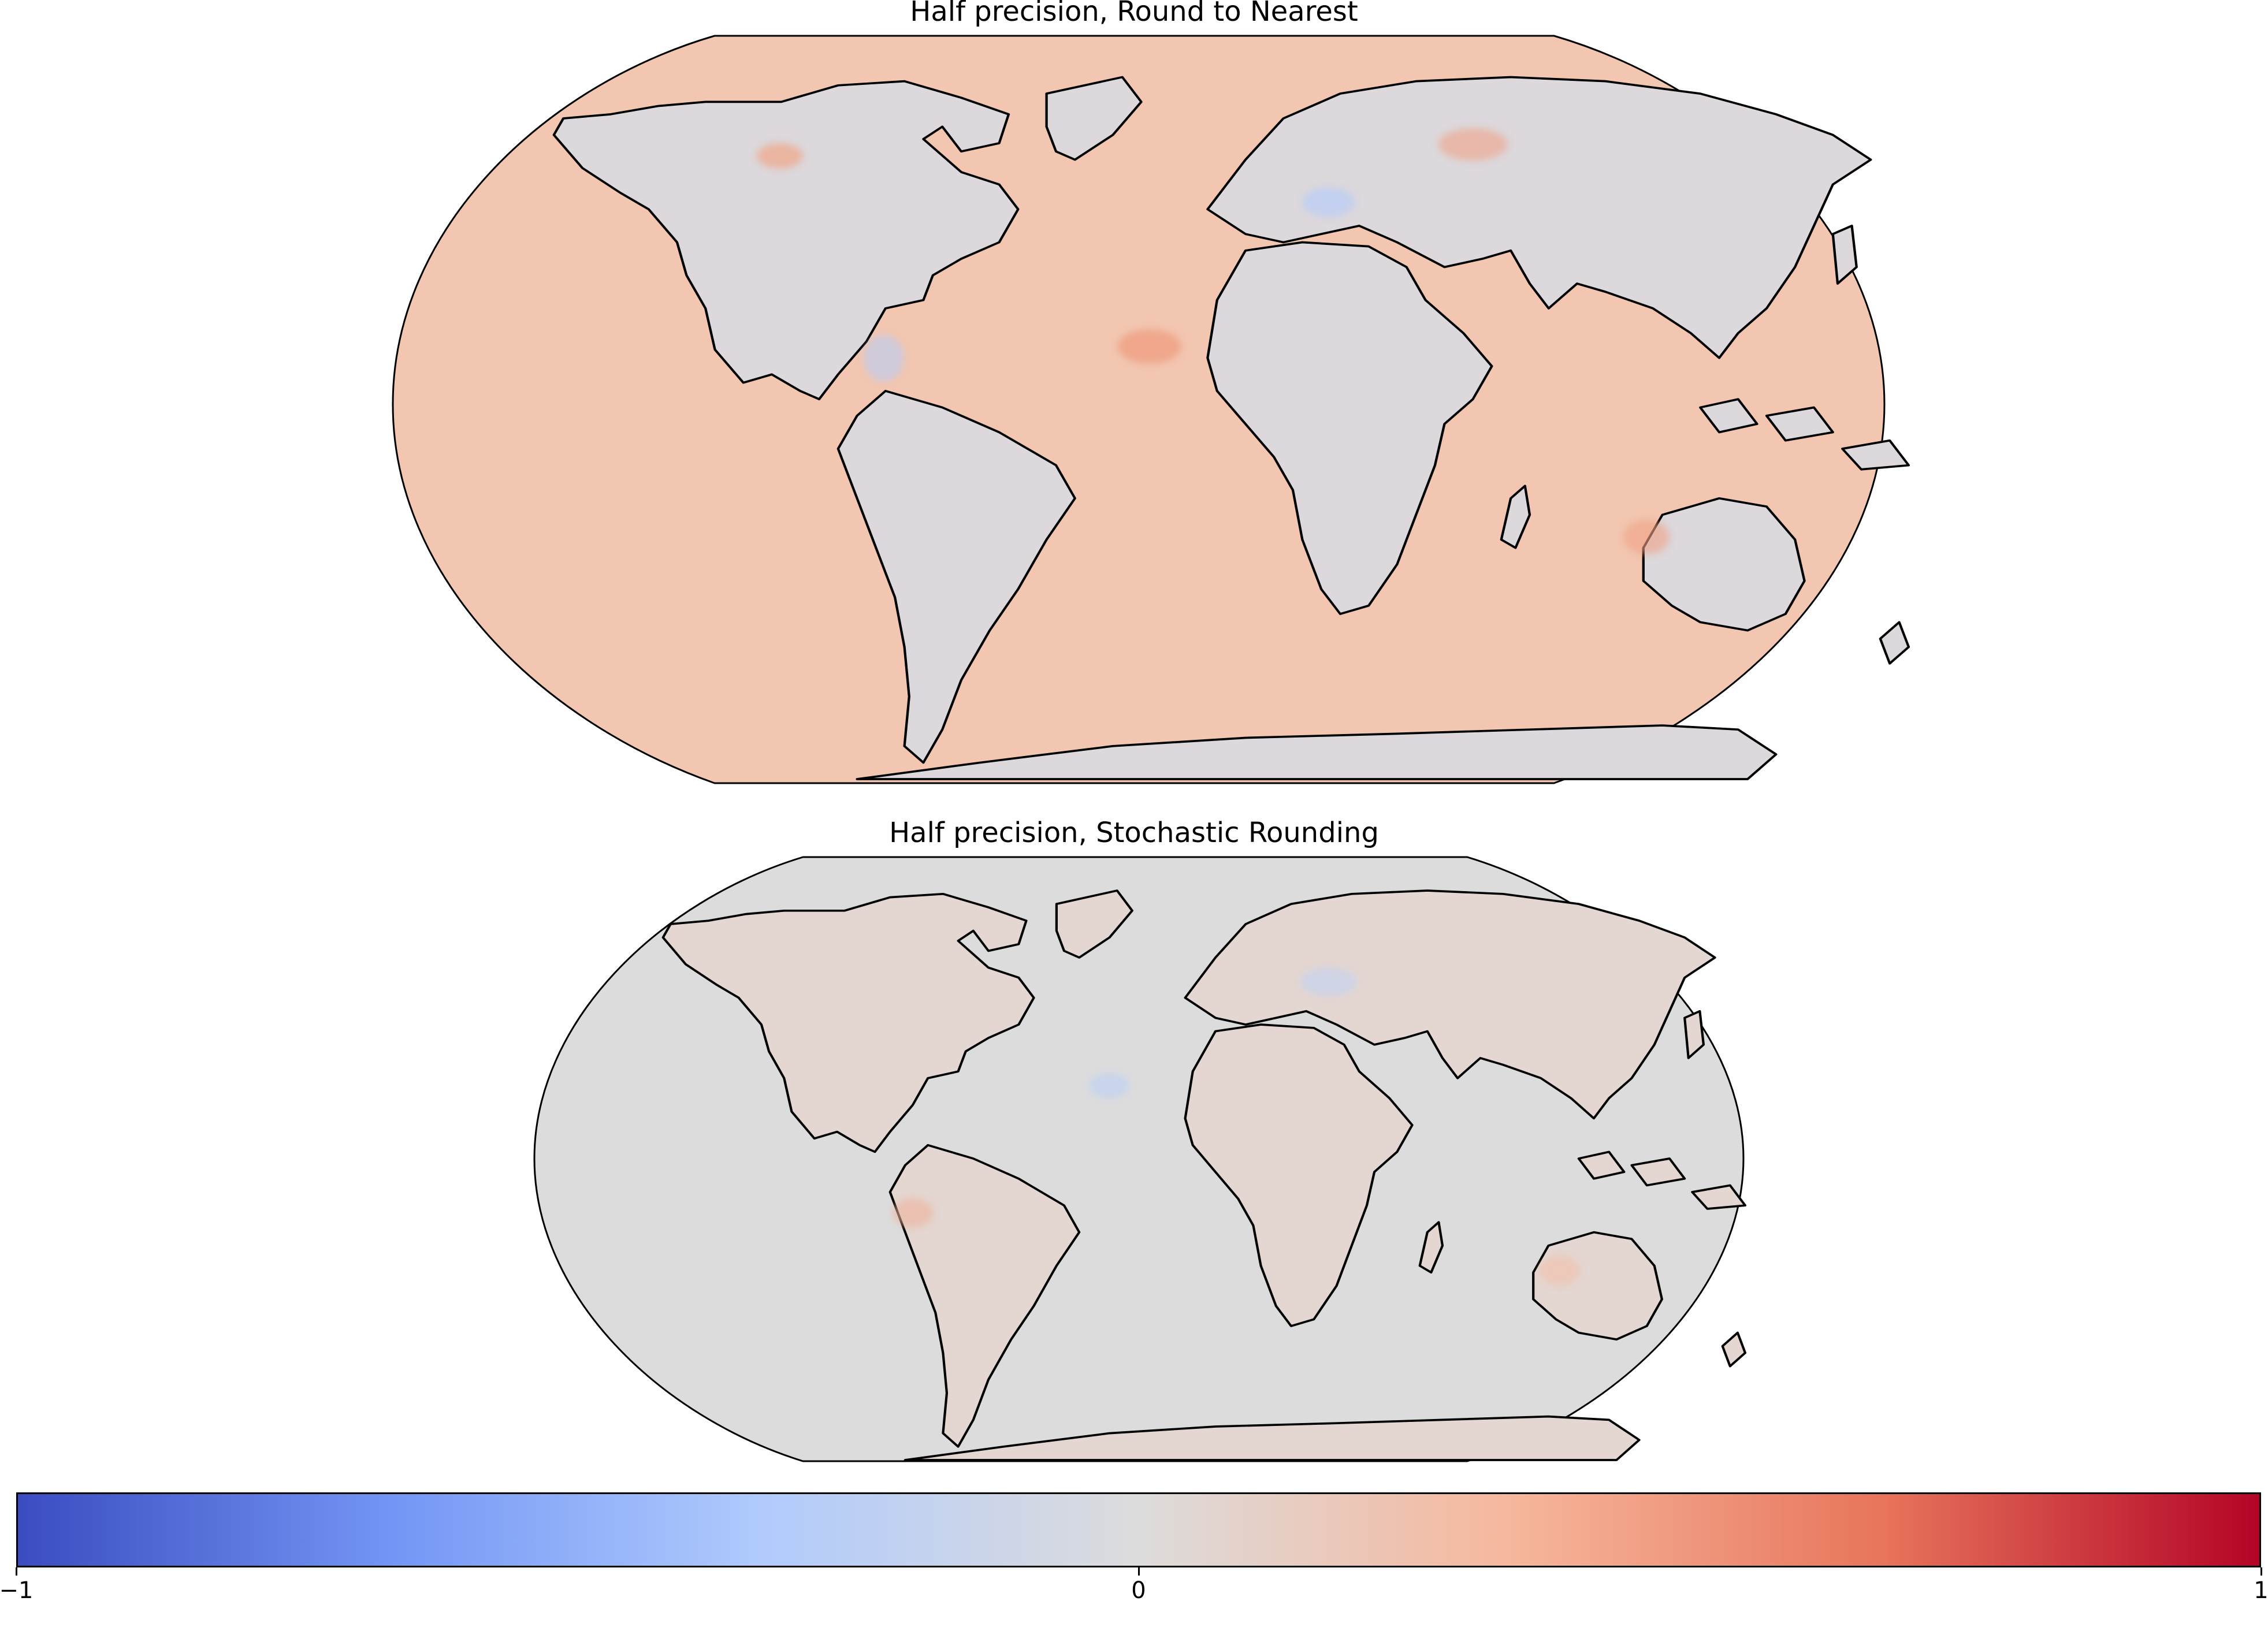 The width and height of the screenshot is (2268, 1646). Describe the element at coordinates (1236, 1126) in the screenshot. I see `anomaly-blobs-bottom` at that location.